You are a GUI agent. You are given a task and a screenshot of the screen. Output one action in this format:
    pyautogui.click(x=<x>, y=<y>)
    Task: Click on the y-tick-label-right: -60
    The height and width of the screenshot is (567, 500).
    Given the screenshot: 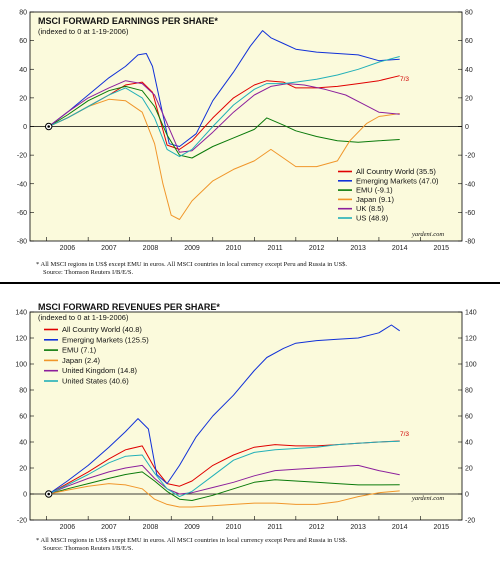 What is the action you would take?
    pyautogui.click(x=470, y=213)
    